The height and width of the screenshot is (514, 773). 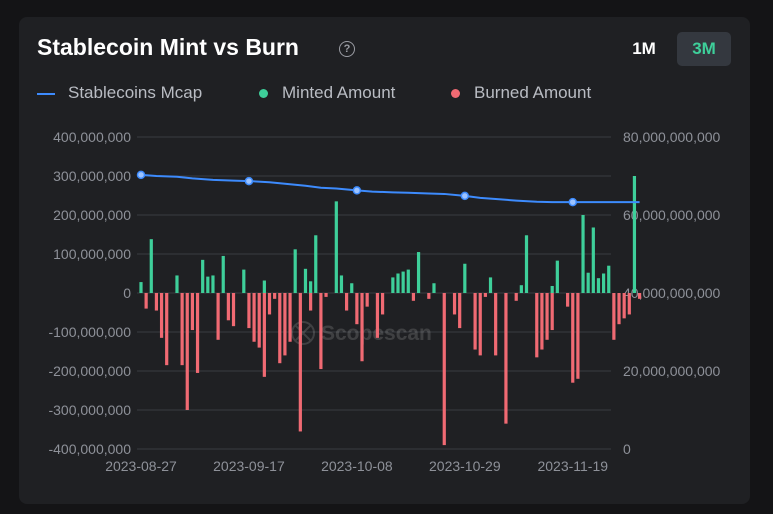 I want to click on line-swatch-icon, so click(x=46, y=94).